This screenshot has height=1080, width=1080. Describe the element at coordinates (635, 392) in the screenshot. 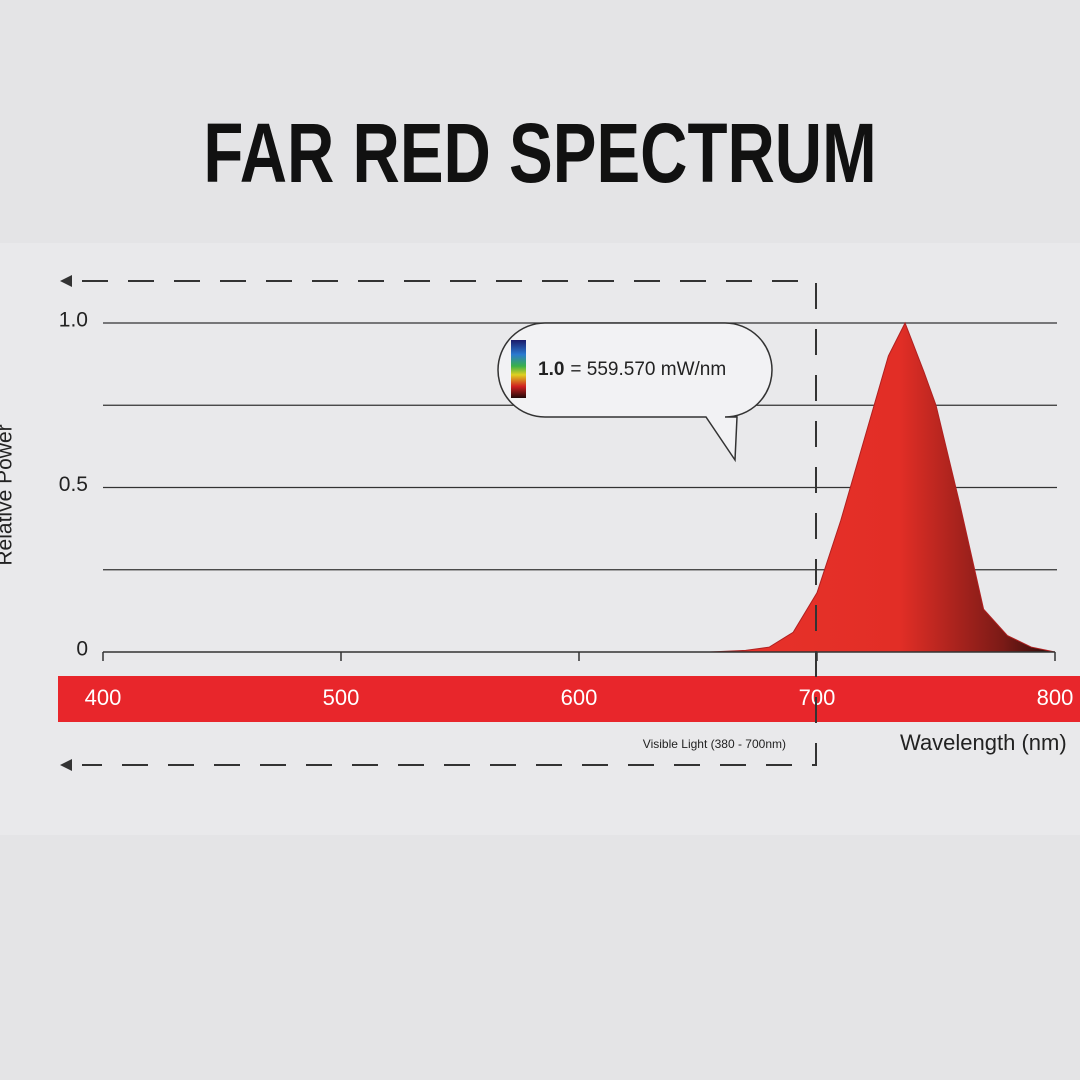

I see `callout` at that location.